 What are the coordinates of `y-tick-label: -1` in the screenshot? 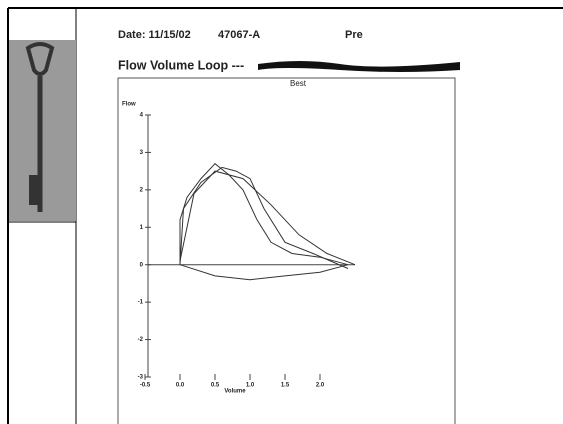 It's located at (141, 303).